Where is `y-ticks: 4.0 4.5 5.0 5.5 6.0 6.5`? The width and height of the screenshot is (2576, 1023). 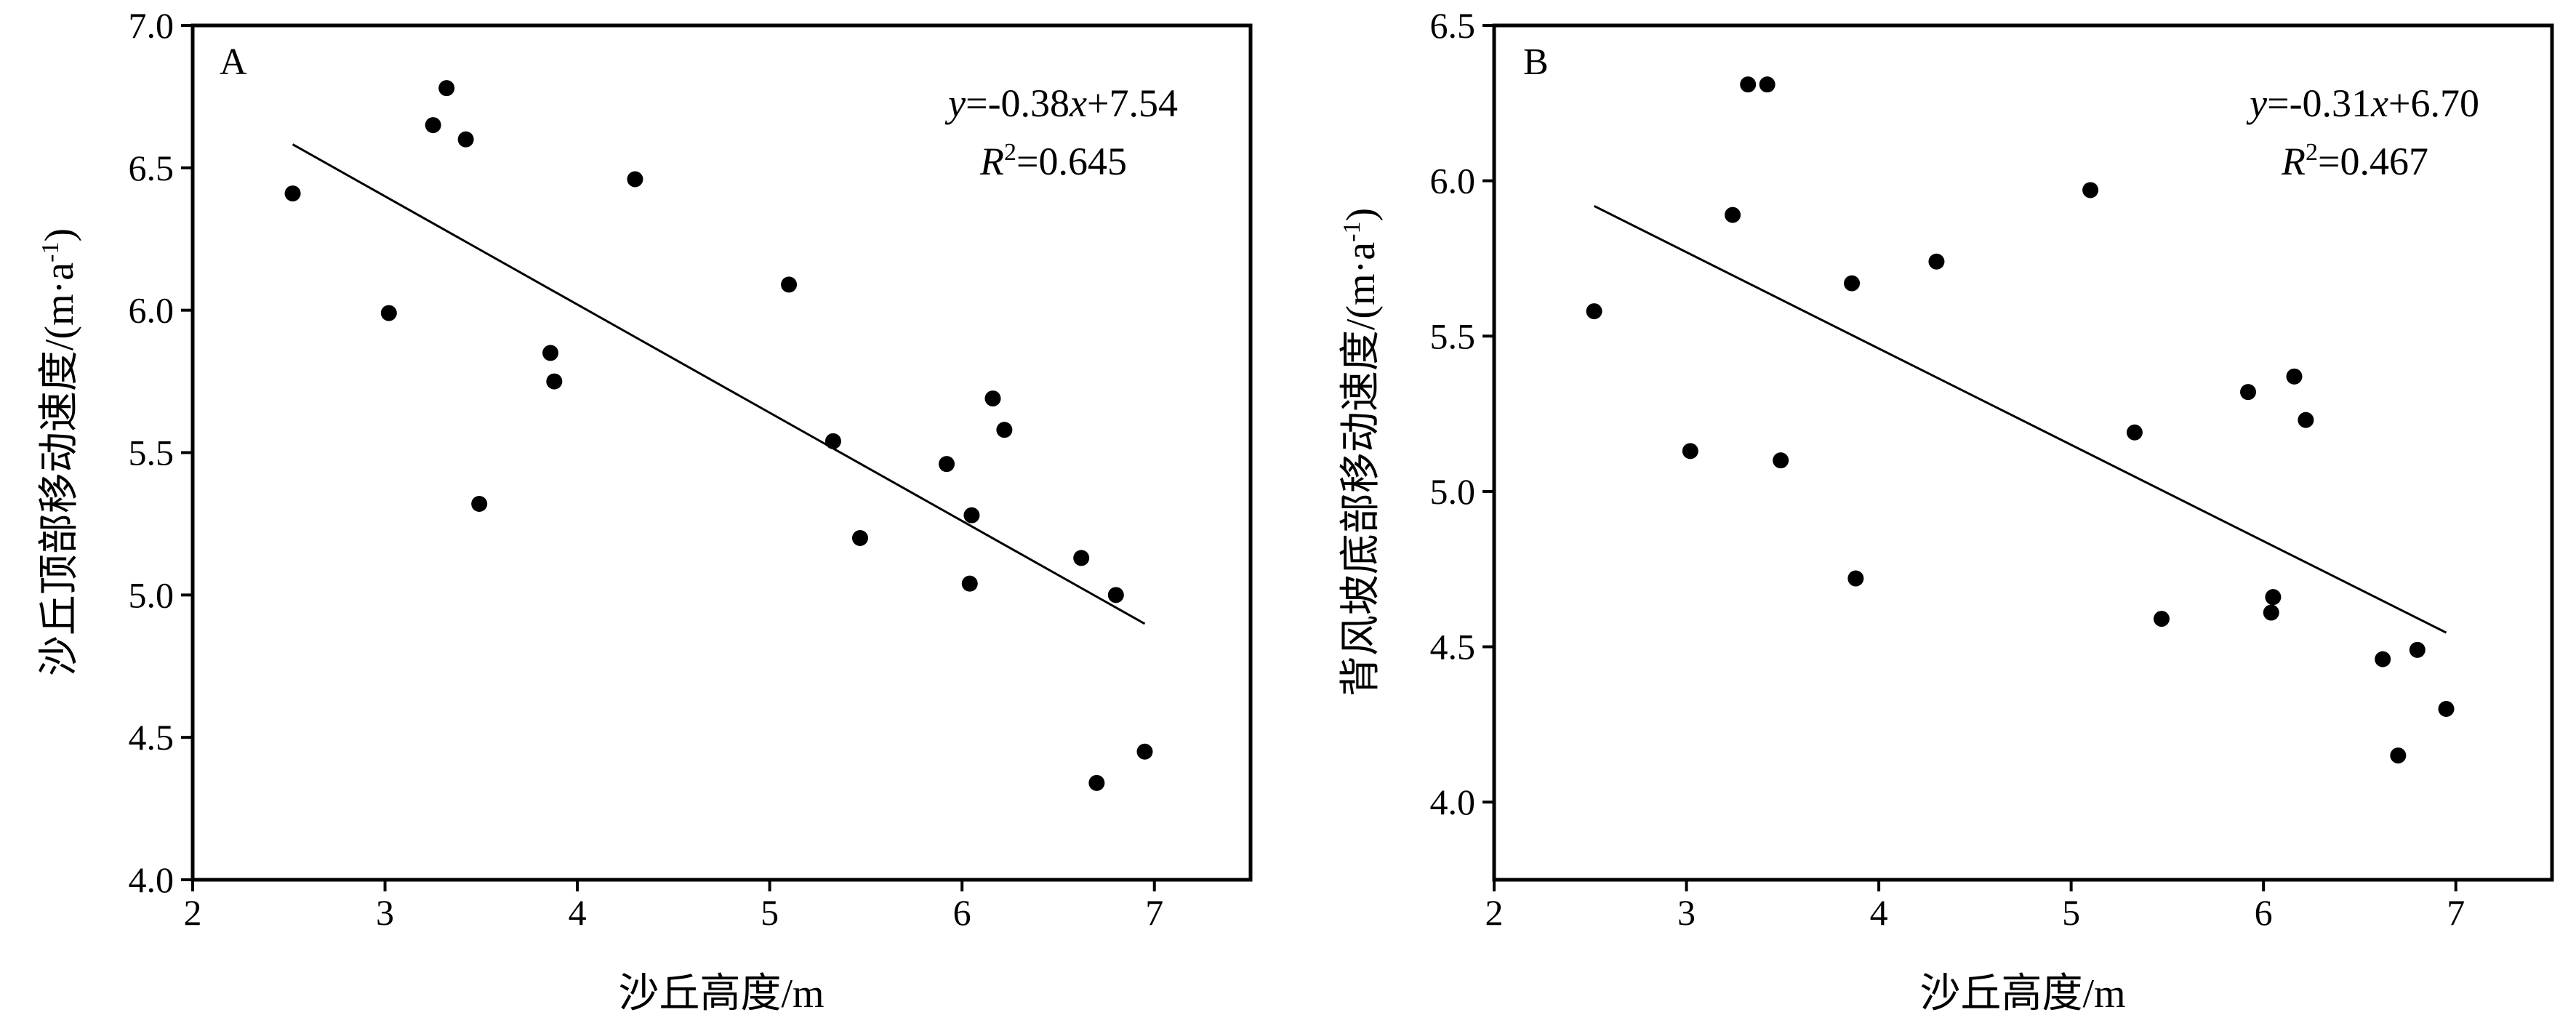
y-ticks: 4.0 4.5 5.0 5.5 6.0 6.5 is located at coordinates (1462, 413).